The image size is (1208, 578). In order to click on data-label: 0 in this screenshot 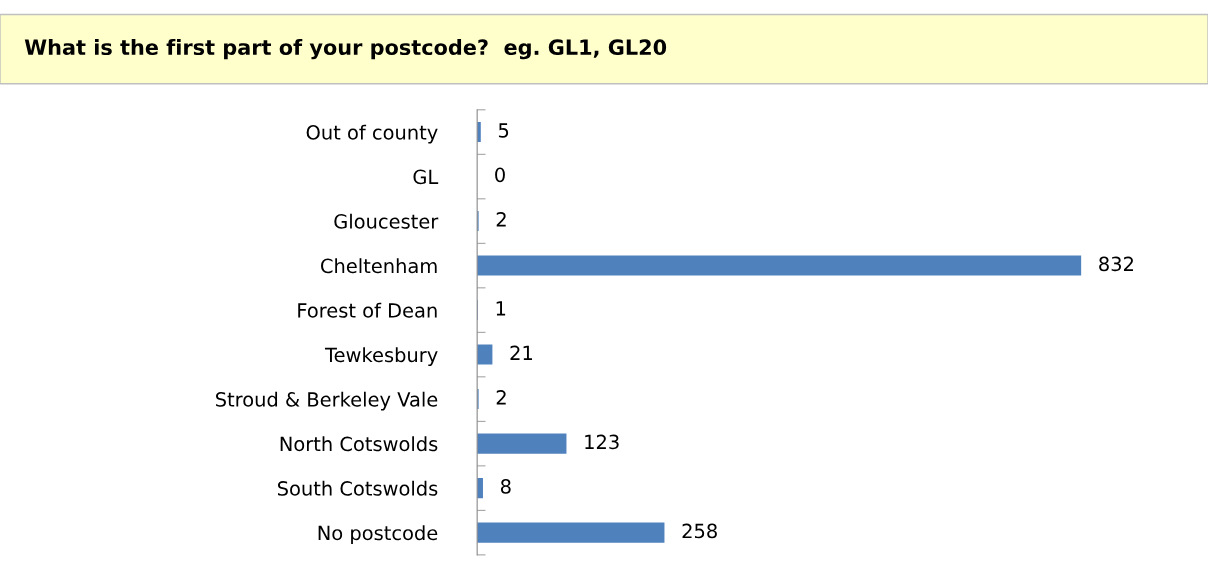, I will do `click(500, 175)`.